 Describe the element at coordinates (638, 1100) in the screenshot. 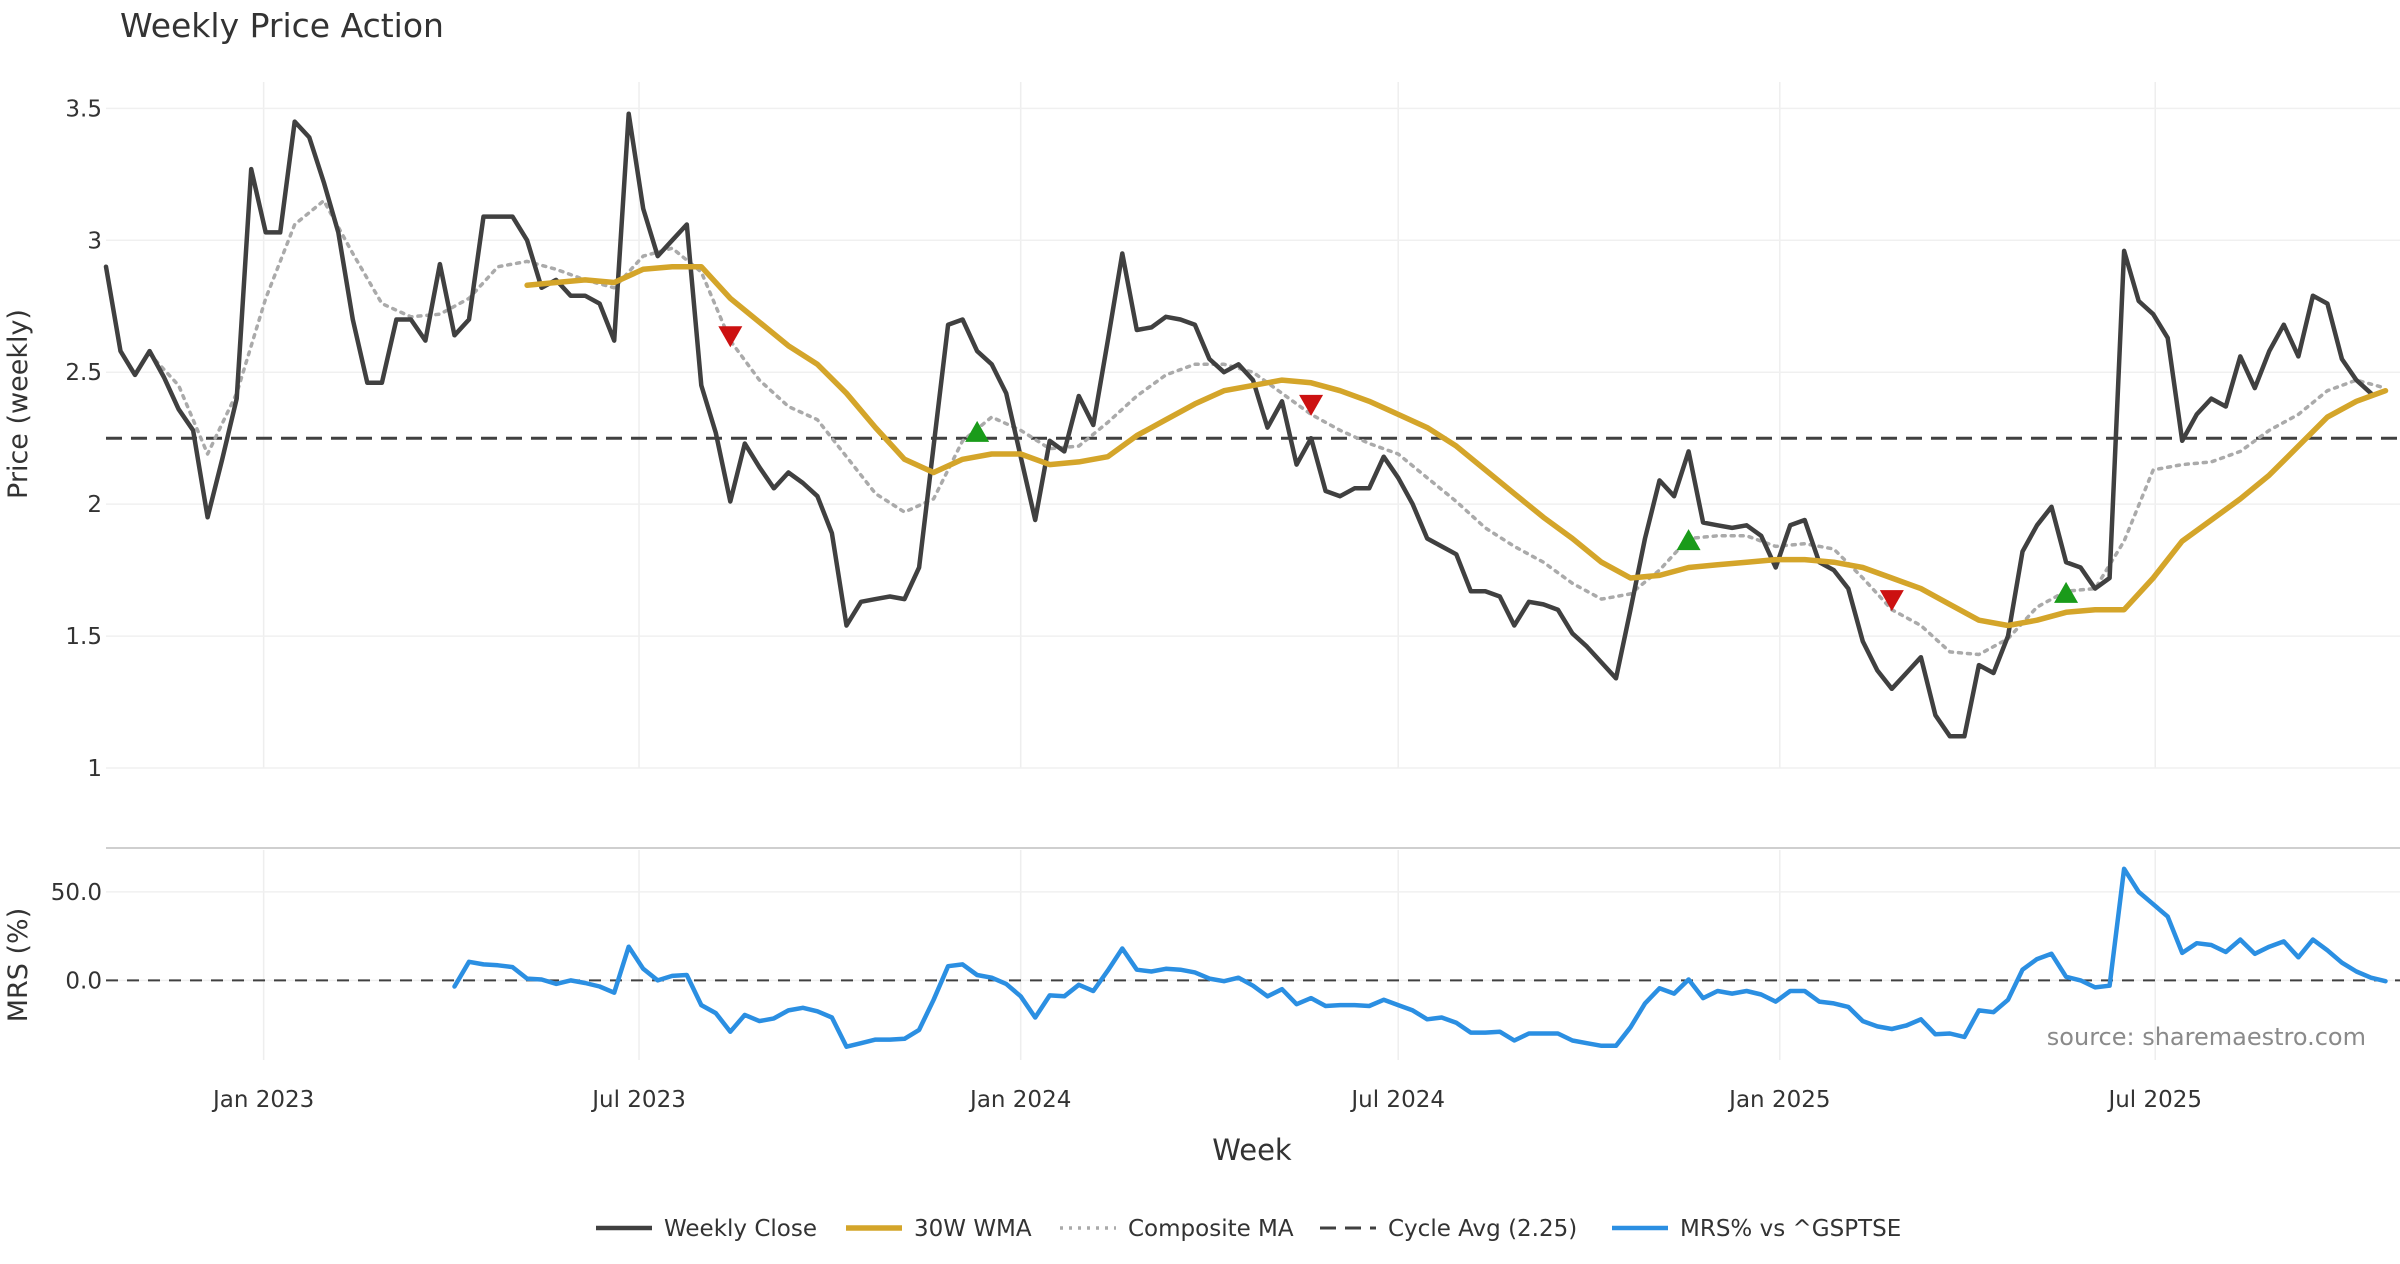

I see `x-tick-label: Jul 2023` at that location.